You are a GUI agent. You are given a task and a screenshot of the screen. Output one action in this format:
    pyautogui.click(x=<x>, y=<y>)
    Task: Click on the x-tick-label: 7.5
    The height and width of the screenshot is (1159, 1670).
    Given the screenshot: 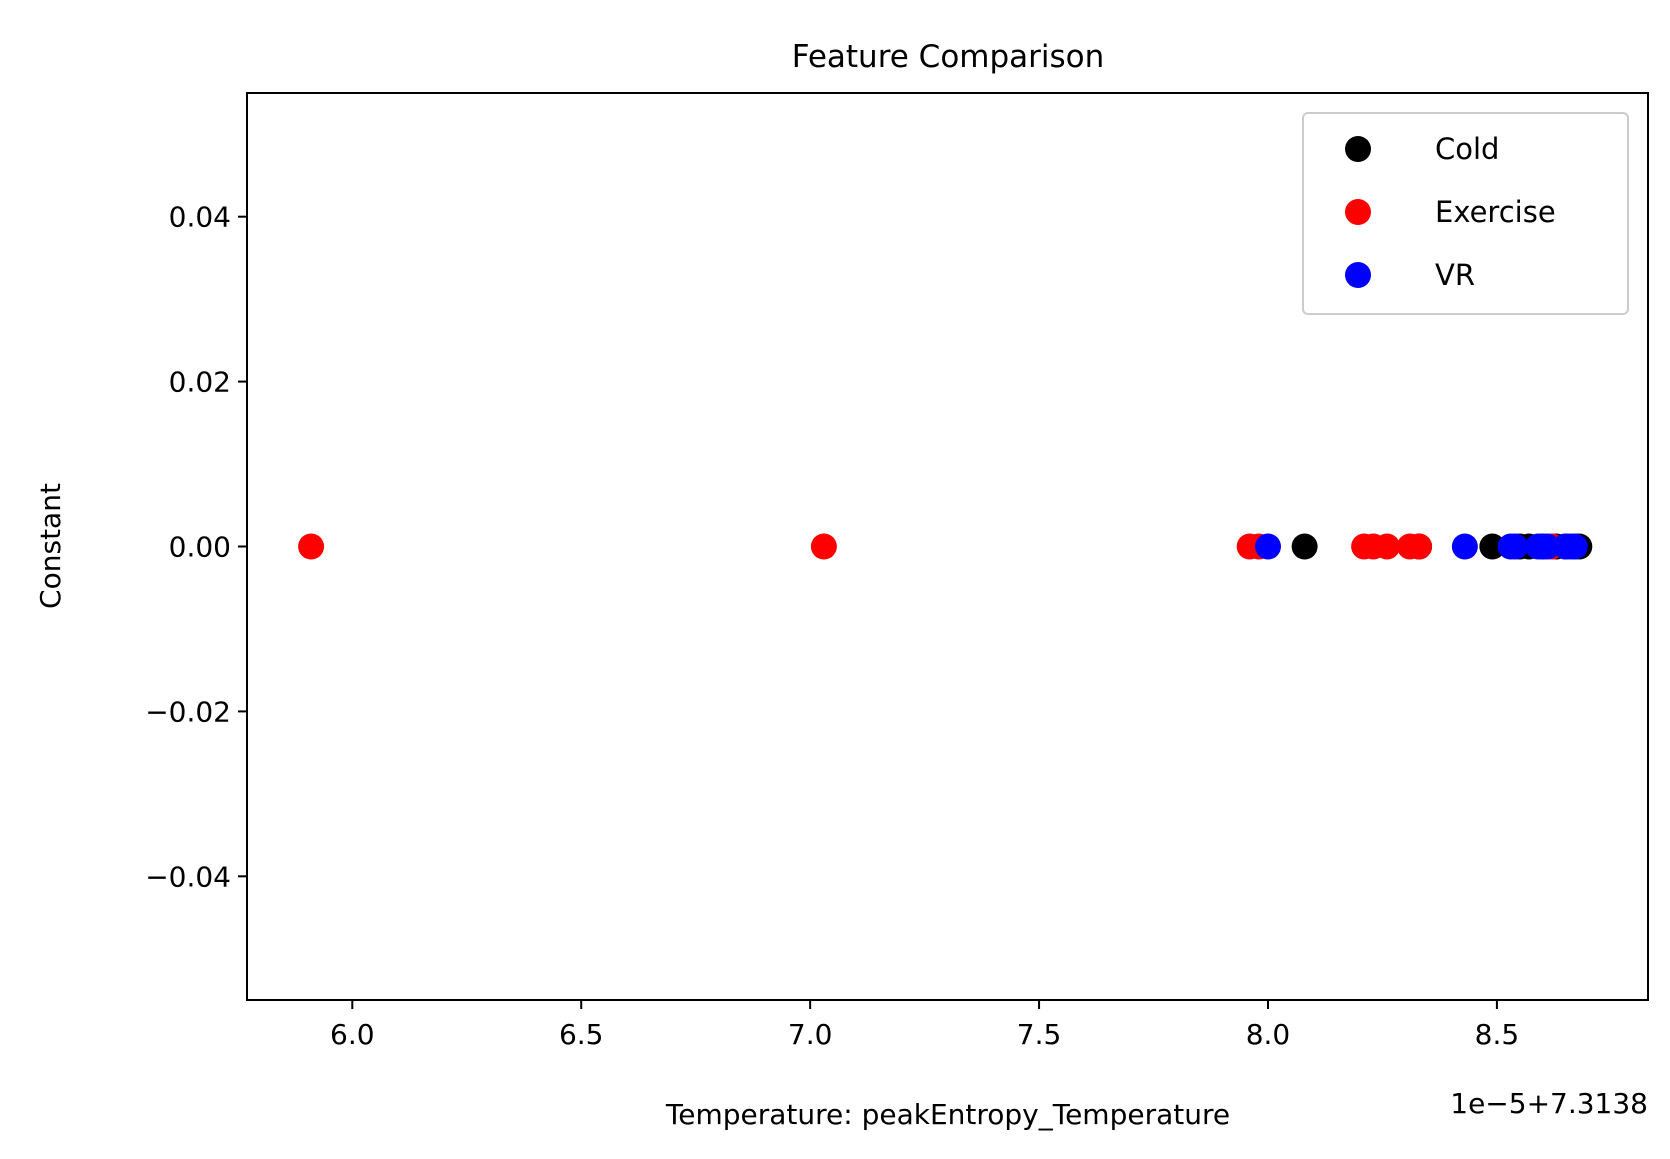 What is the action you would take?
    pyautogui.click(x=1039, y=1034)
    